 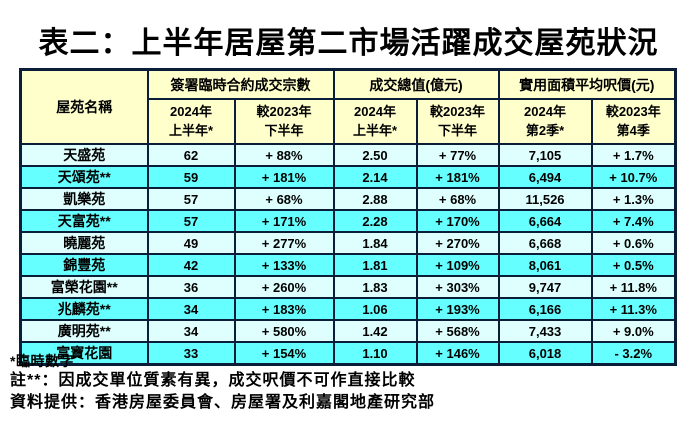 What do you see at coordinates (633, 130) in the screenshot?
I see `subheader-line: 第4季` at bounding box center [633, 130].